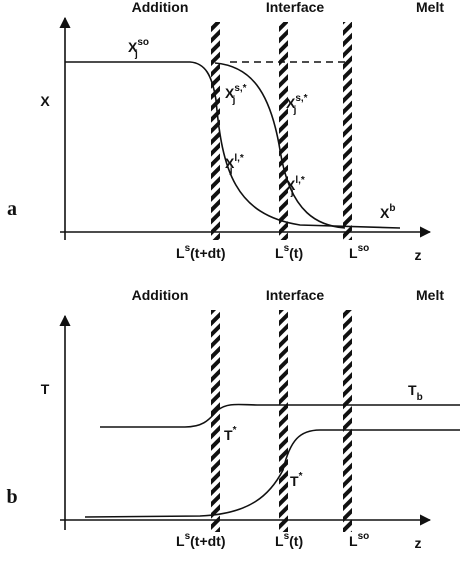 Image resolution: width=474 pixels, height=565 pixels. What do you see at coordinates (45, 389) in the screenshot?
I see `y-label: T` at bounding box center [45, 389].